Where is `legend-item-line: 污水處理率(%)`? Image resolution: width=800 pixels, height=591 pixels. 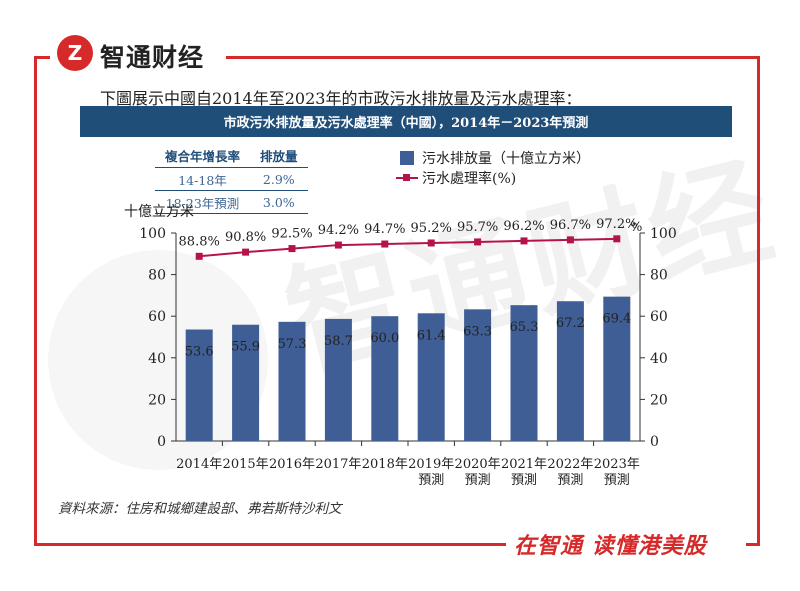
legend-item-line: 污水處理率(%) is located at coordinates (493, 178).